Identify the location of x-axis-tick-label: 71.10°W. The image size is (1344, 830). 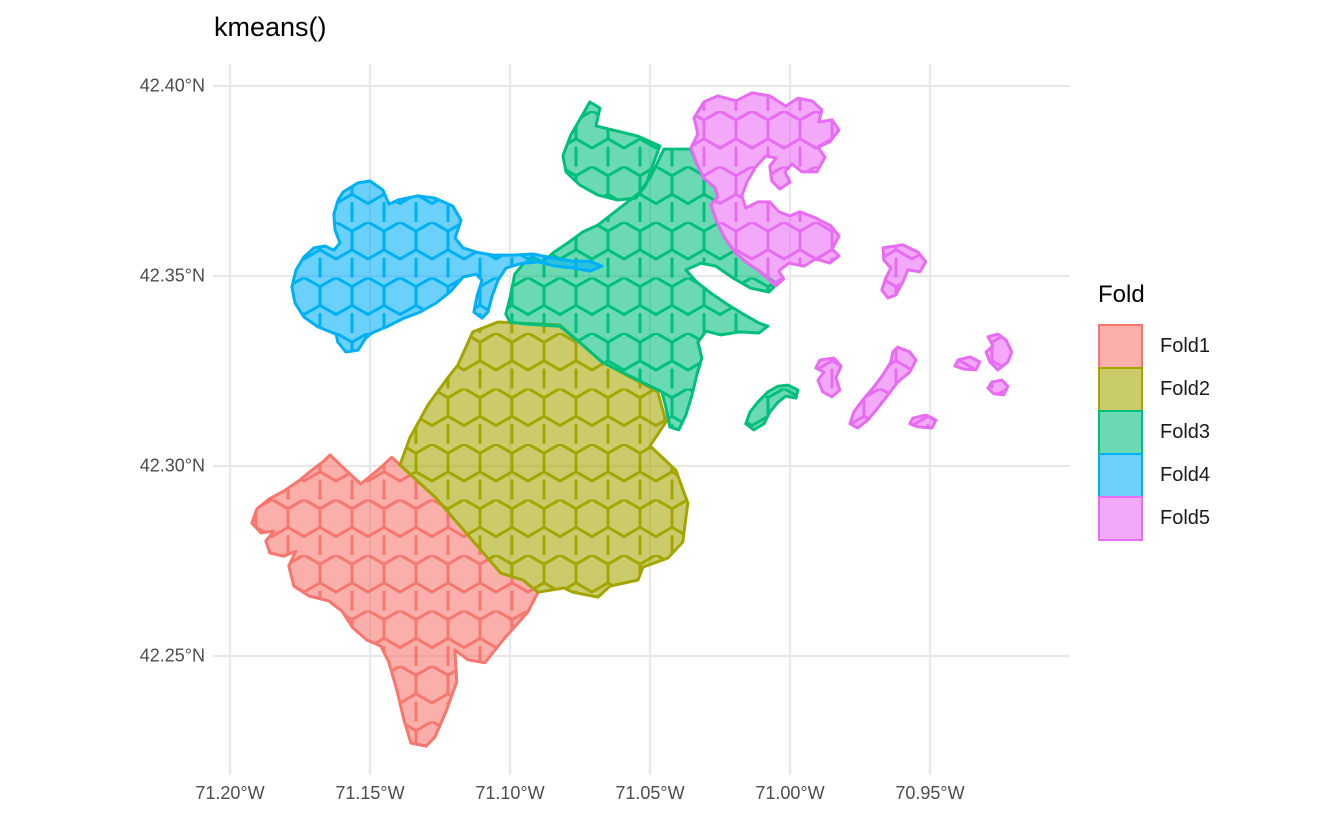
(510, 793).